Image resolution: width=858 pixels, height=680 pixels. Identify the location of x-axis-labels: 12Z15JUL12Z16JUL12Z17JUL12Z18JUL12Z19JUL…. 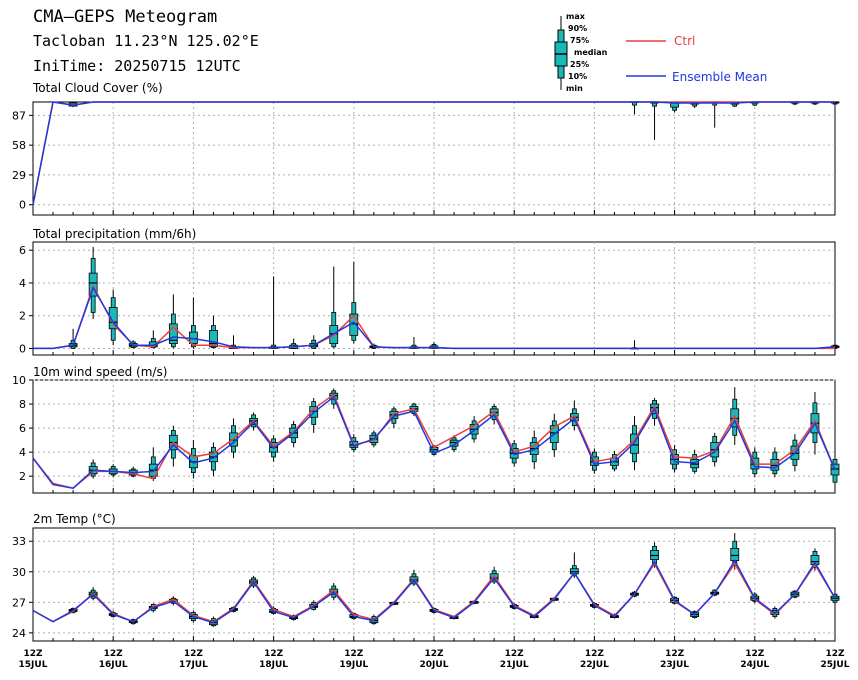
(434, 659).